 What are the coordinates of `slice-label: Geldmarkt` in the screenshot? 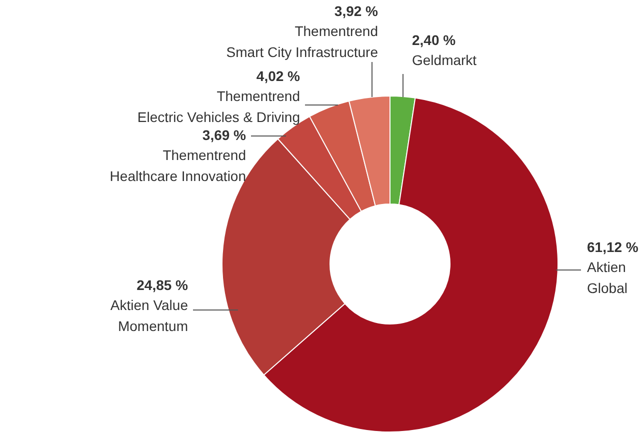 It's located at (444, 60).